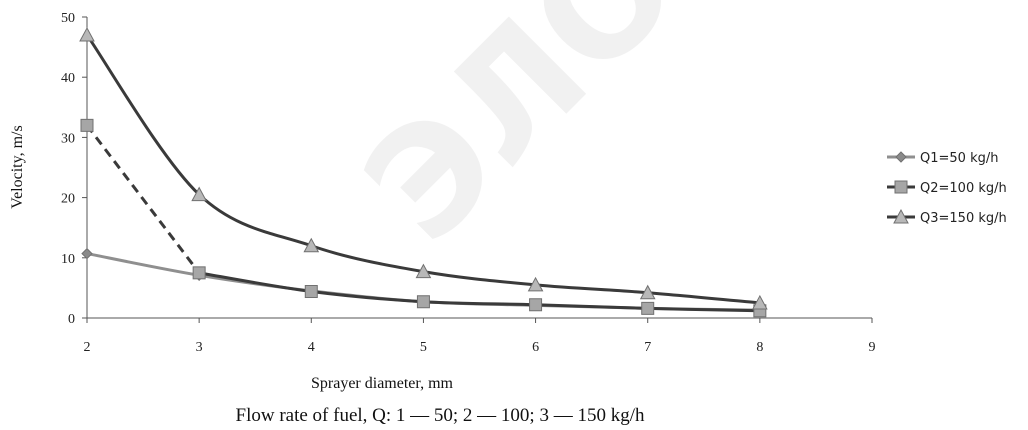  I want to click on x-tick-label: 3, so click(199, 347).